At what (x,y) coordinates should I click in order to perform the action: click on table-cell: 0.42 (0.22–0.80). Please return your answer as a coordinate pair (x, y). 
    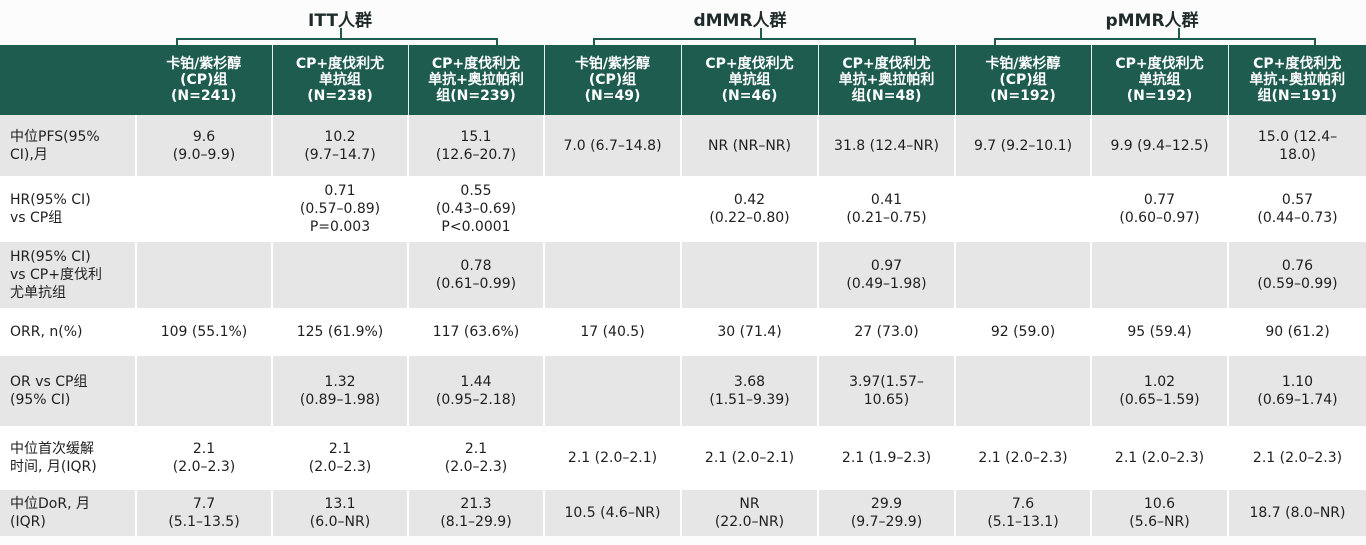
    Looking at the image, I should click on (750, 209).